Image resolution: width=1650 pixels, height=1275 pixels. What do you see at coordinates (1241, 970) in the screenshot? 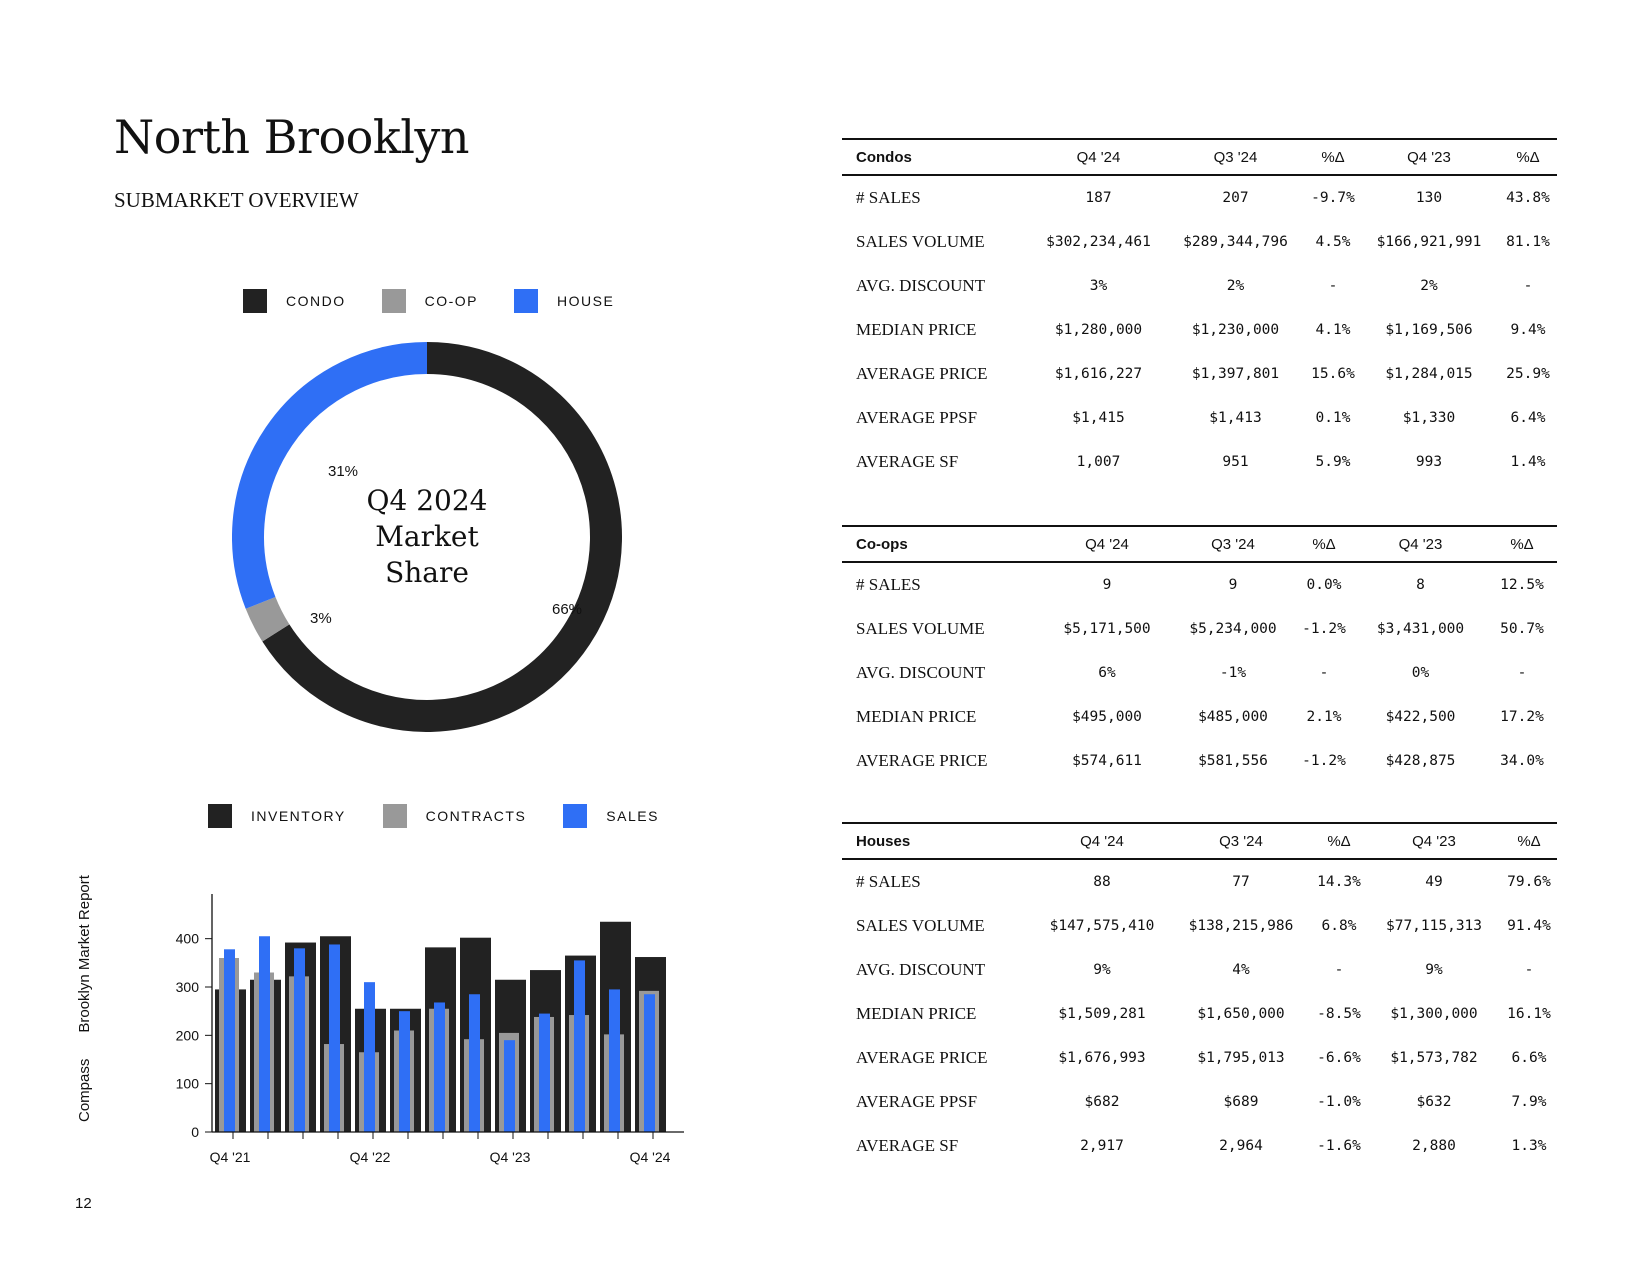
I see `table-cell: 4%` at bounding box center [1241, 970].